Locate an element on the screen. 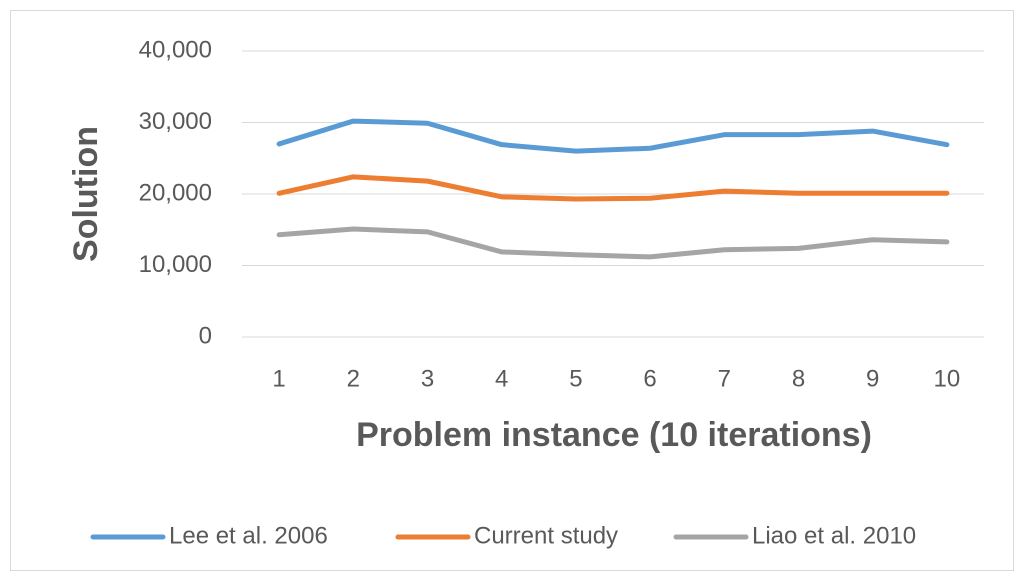 Image resolution: width=1022 pixels, height=581 pixels. x-tick-label: 1 is located at coordinates (278, 378).